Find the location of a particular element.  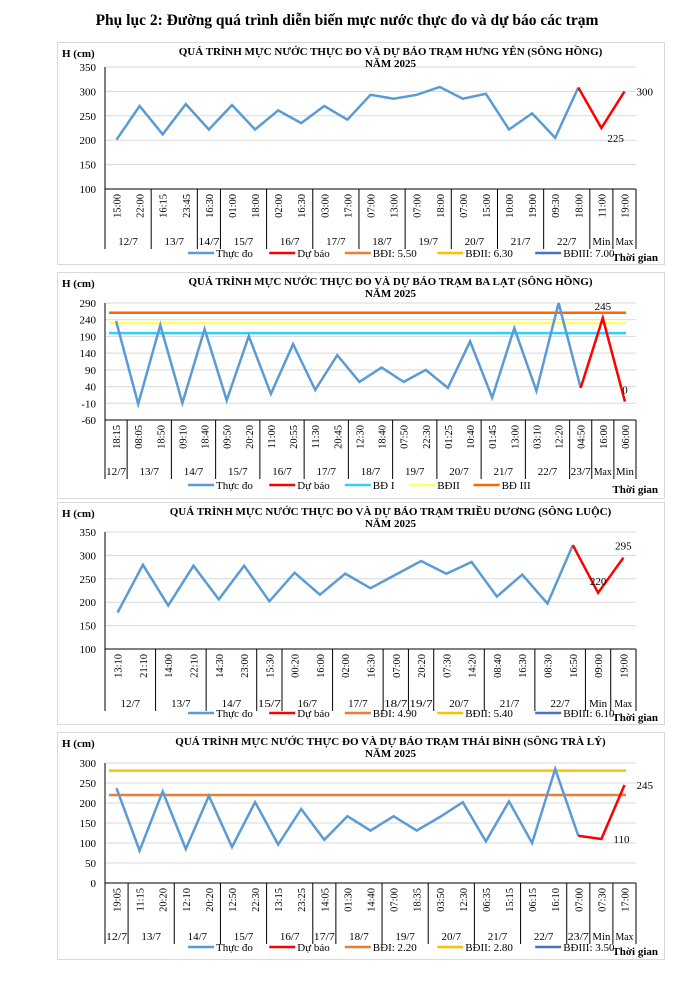

y-tick-label: 40 is located at coordinates (91, 388).